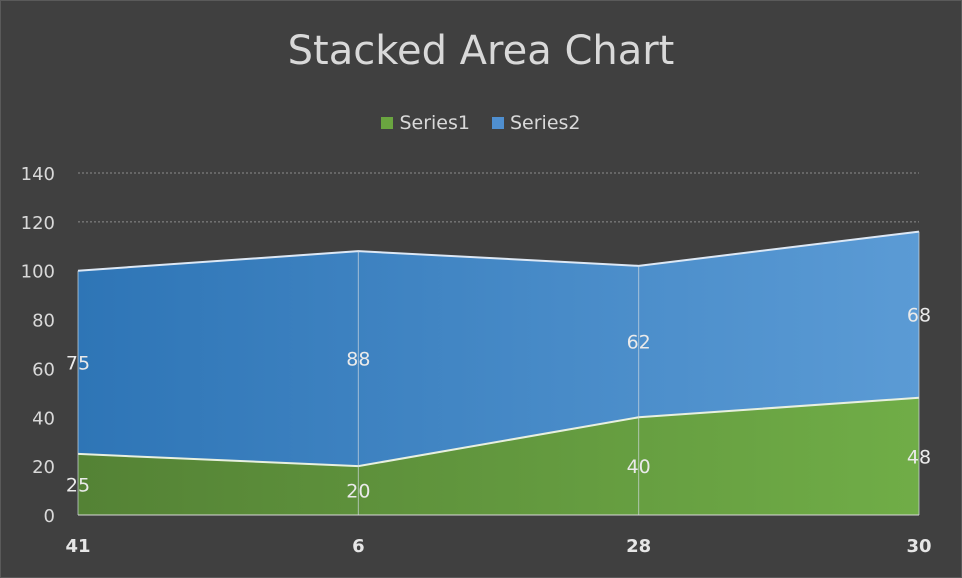 This screenshot has height=578, width=962. I want to click on y-tick-label: 20, so click(43, 467).